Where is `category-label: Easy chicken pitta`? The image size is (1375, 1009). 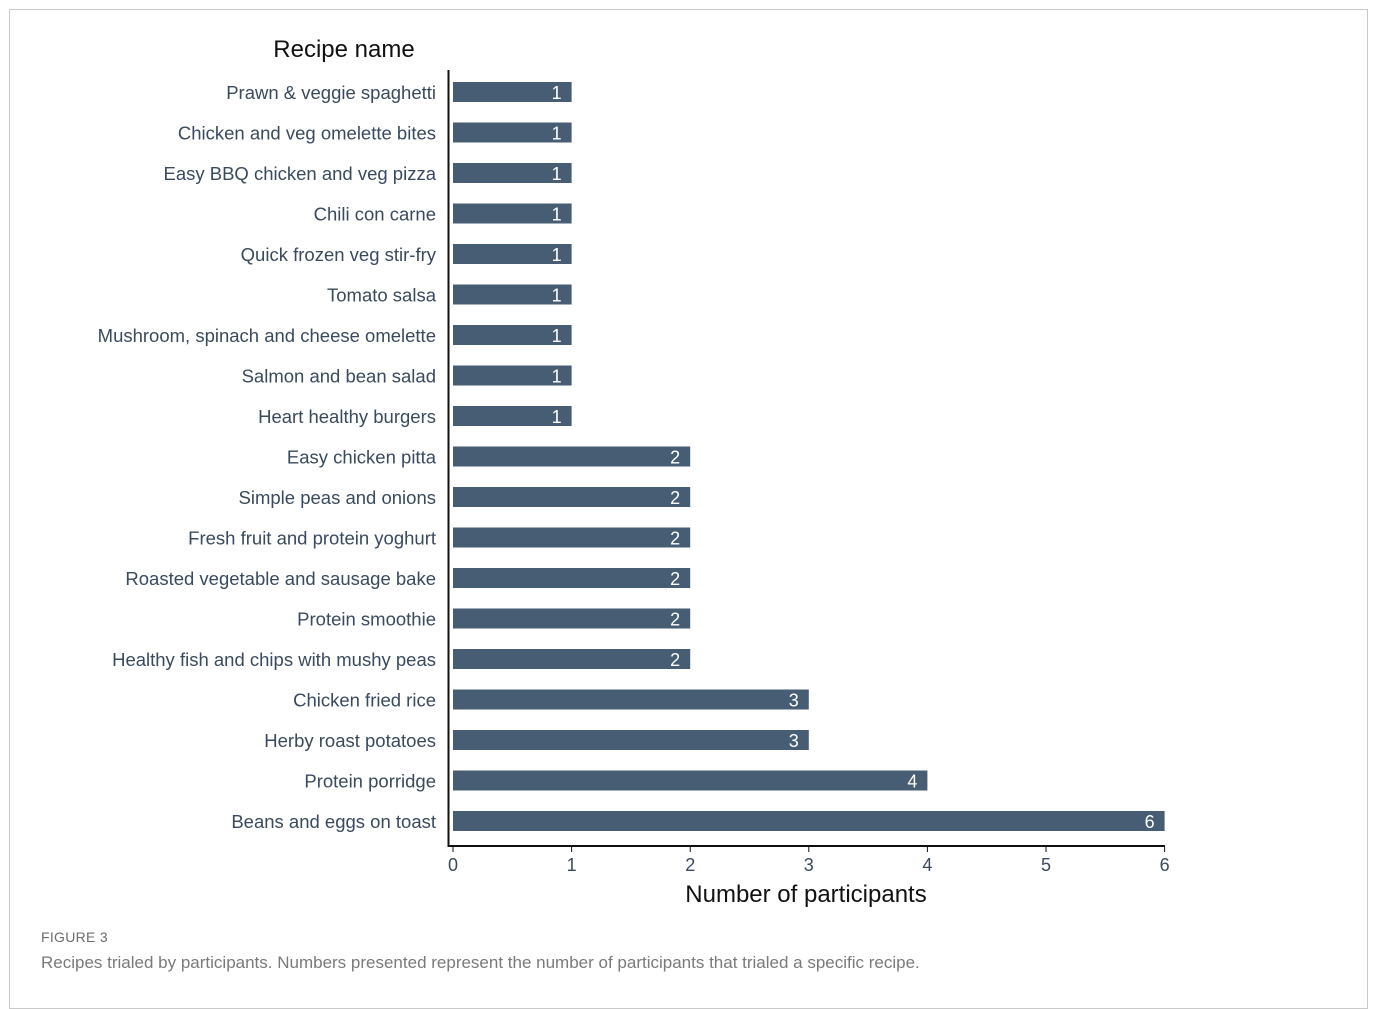
category-label: Easy chicken pitta is located at coordinates (362, 457).